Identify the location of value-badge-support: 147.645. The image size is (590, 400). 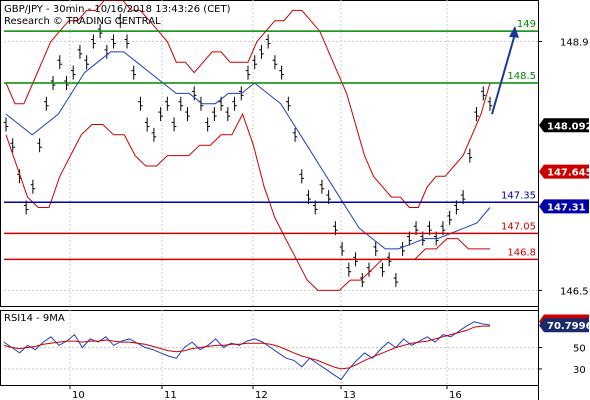
(564, 171).